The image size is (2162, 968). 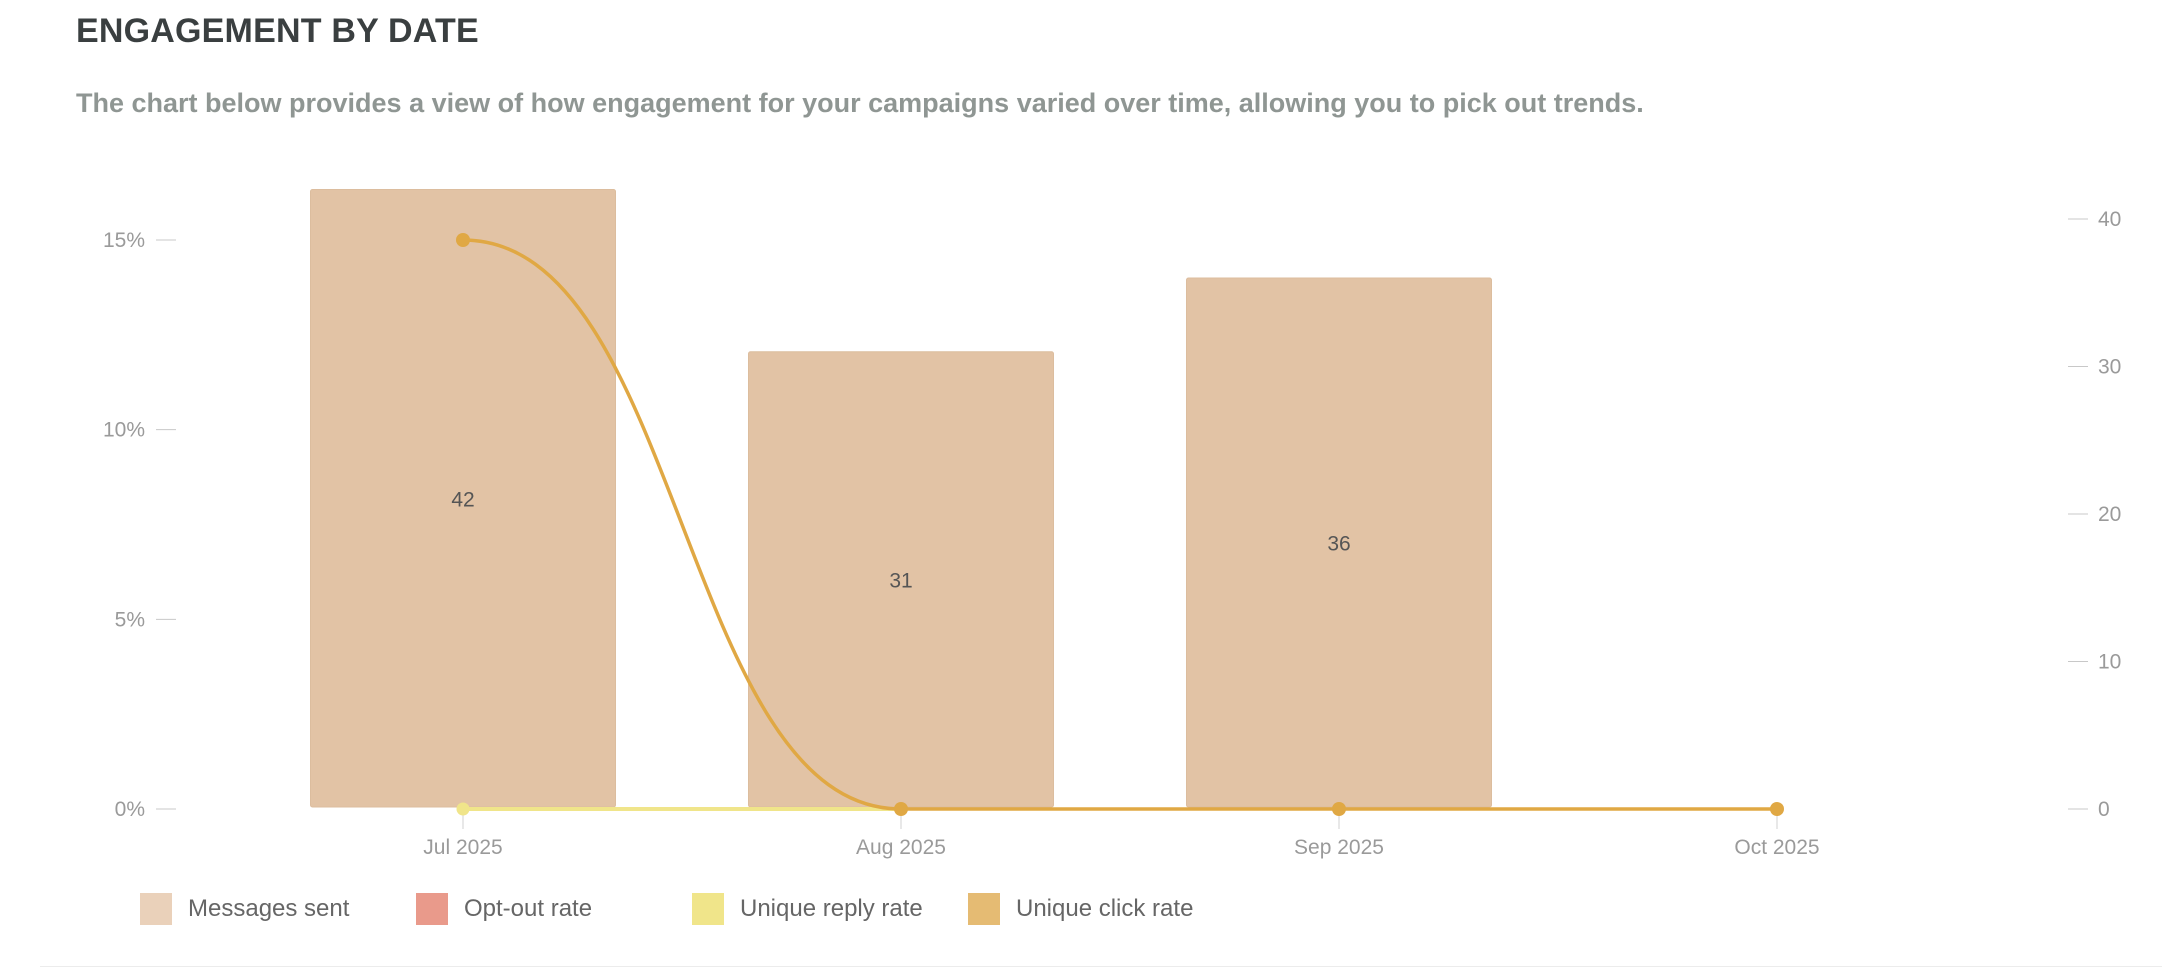 I want to click on left-axis-tick-label: 5%, so click(x=130, y=619).